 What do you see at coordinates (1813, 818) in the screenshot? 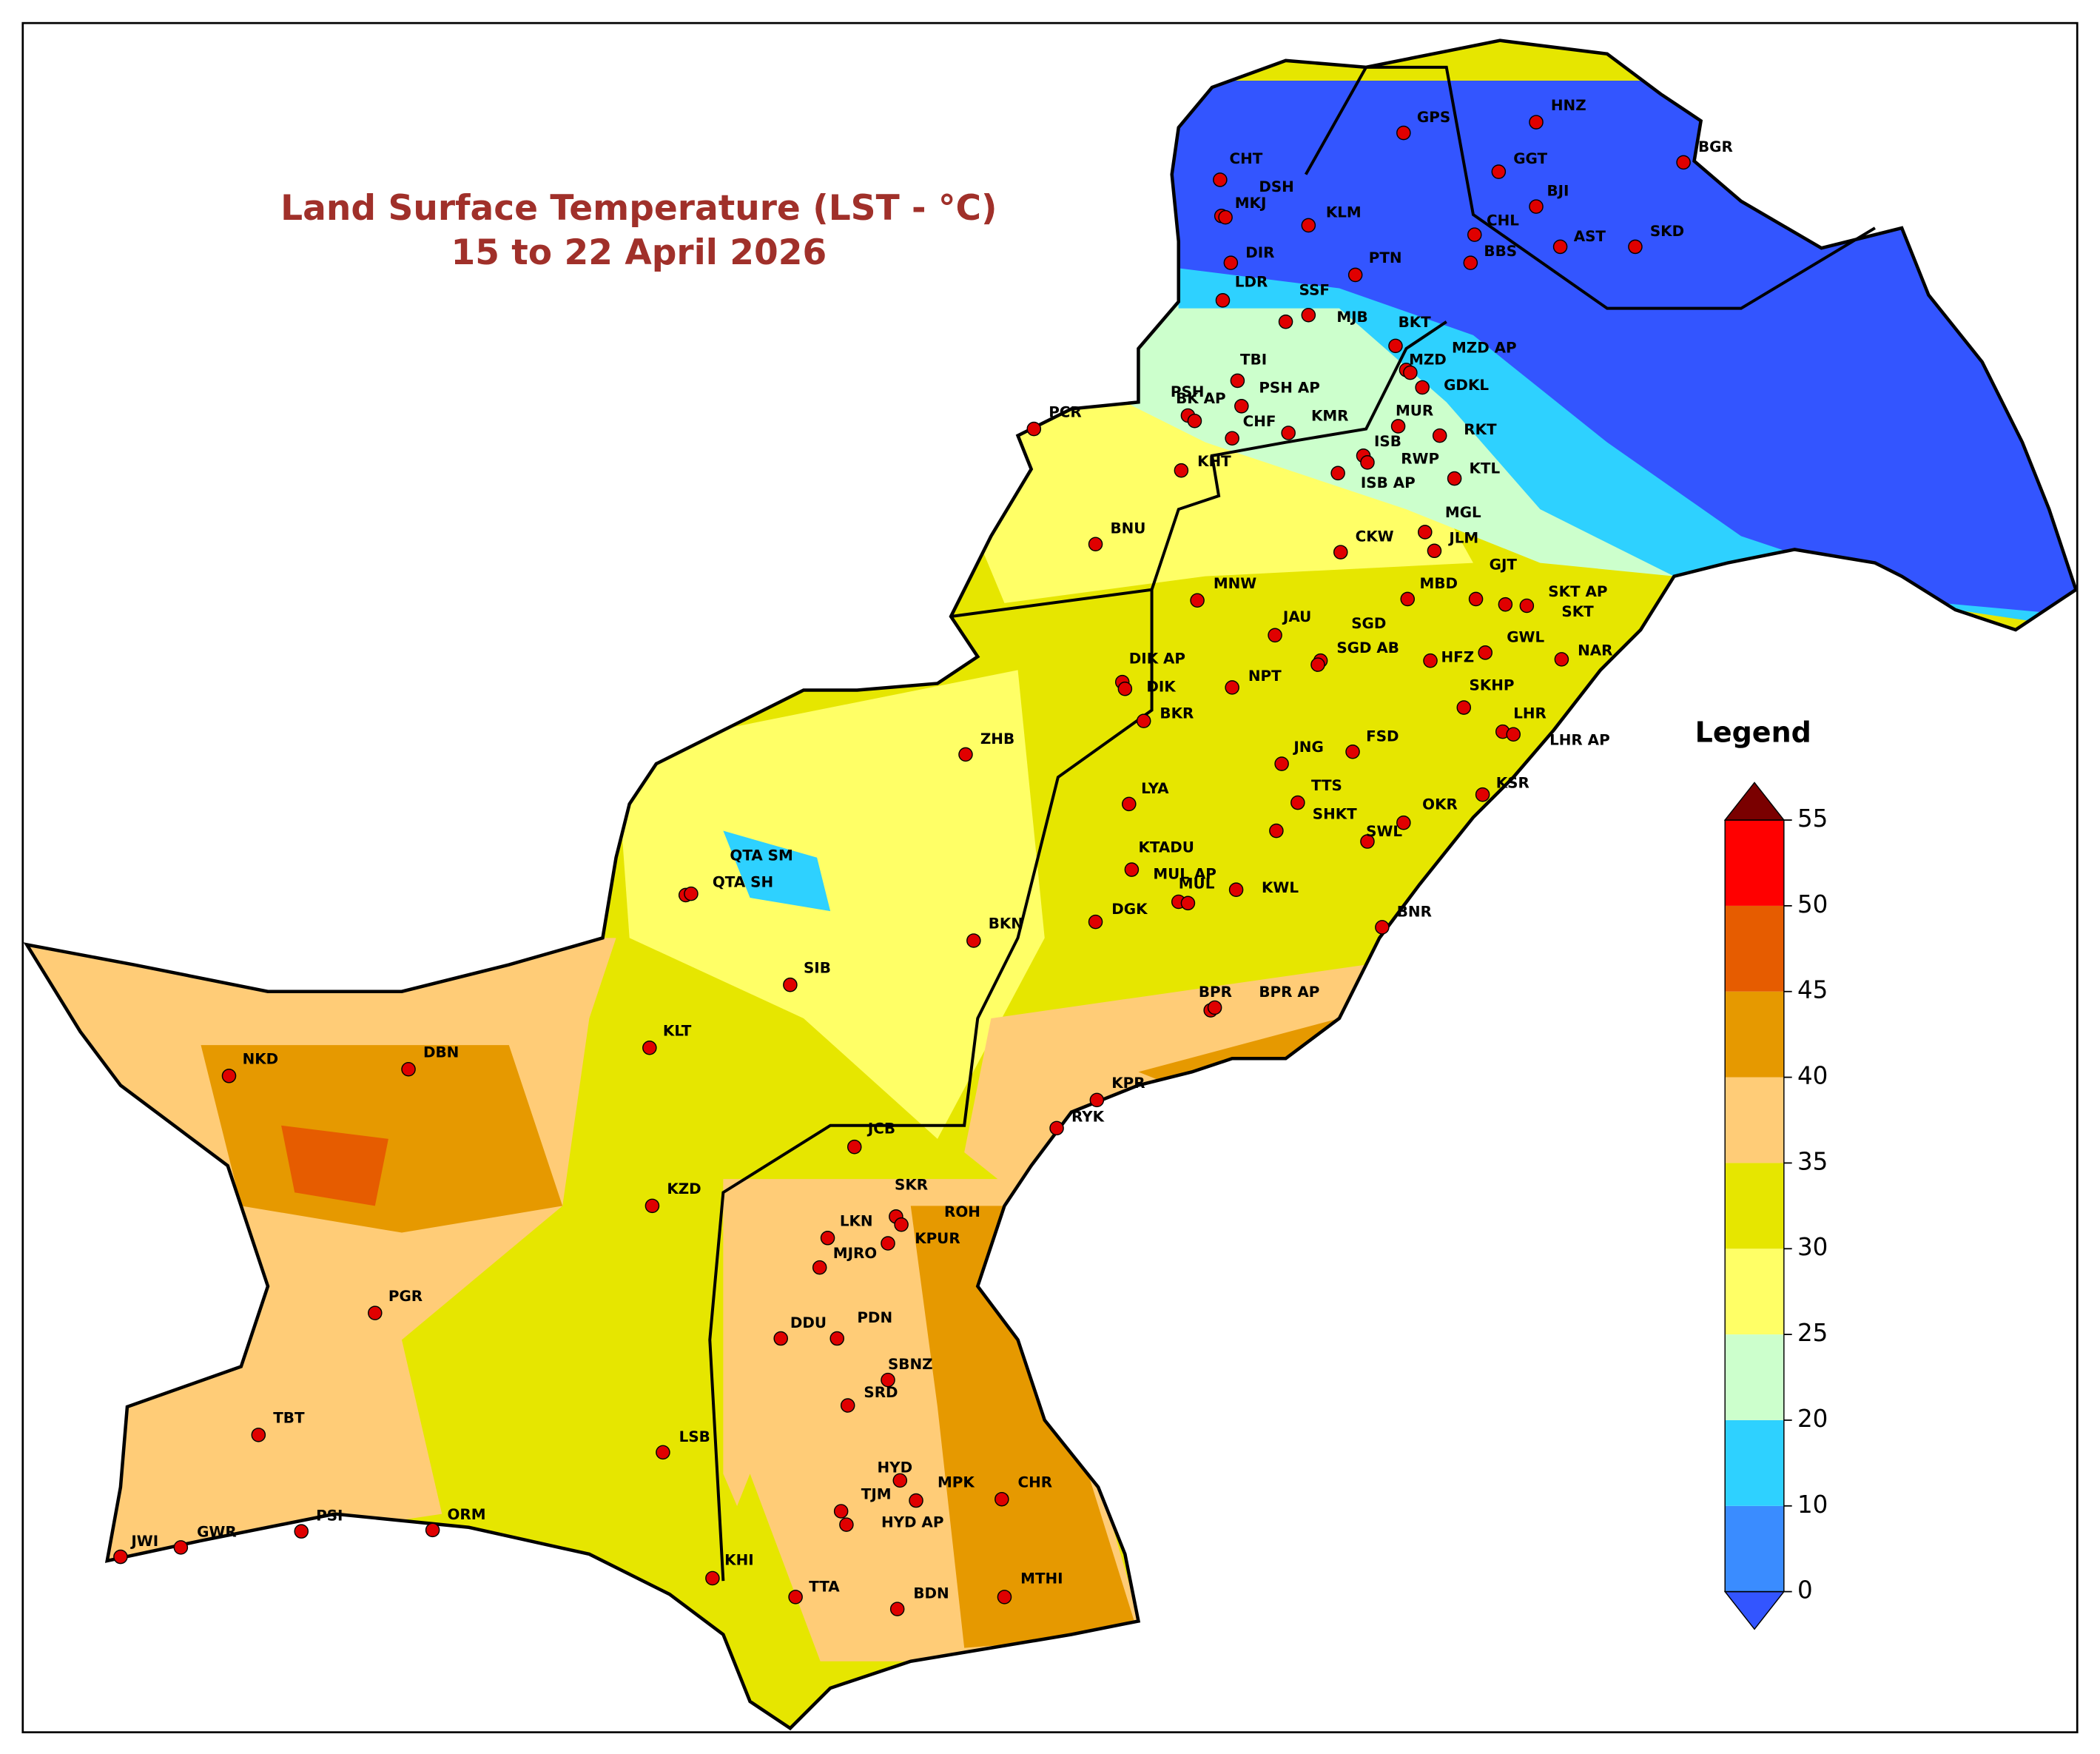
I see `colorbar-tick-label: 55` at bounding box center [1813, 818].